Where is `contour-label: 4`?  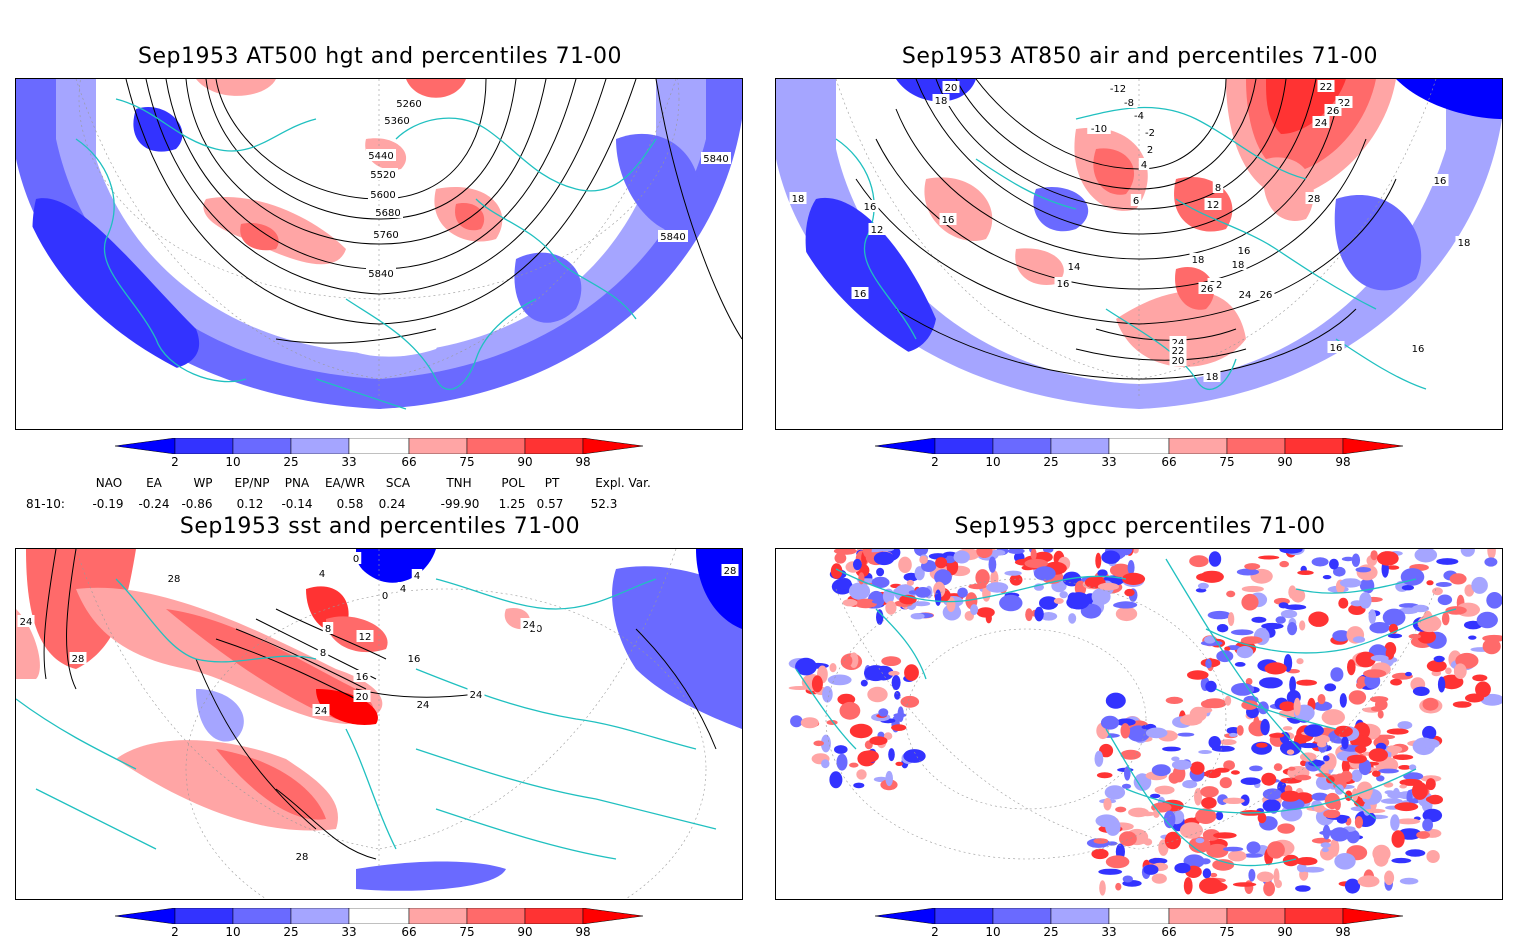 contour-label: 4 is located at coordinates (403, 589).